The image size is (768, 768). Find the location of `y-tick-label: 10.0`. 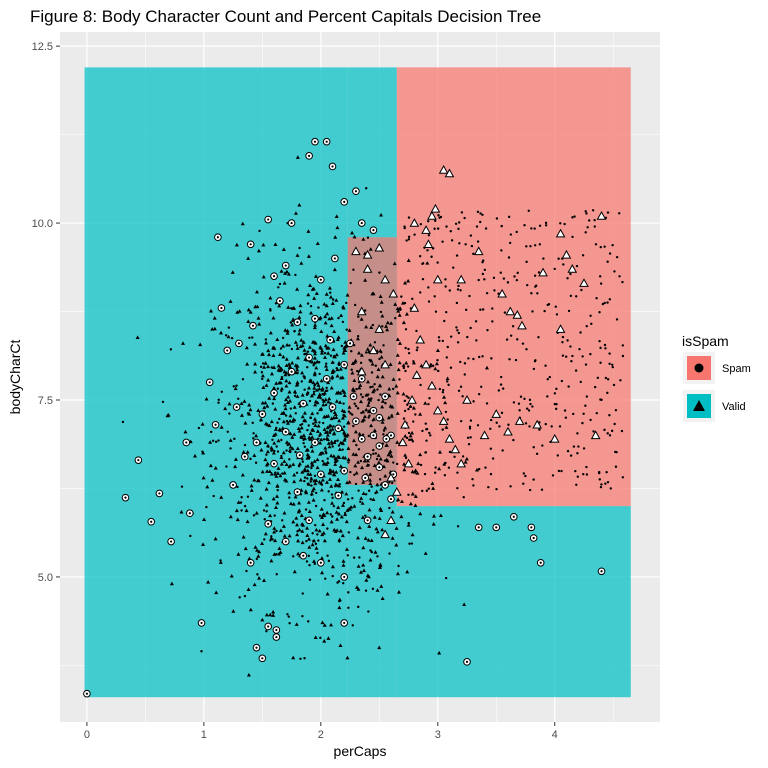

y-tick-label: 10.0 is located at coordinates (42, 224).